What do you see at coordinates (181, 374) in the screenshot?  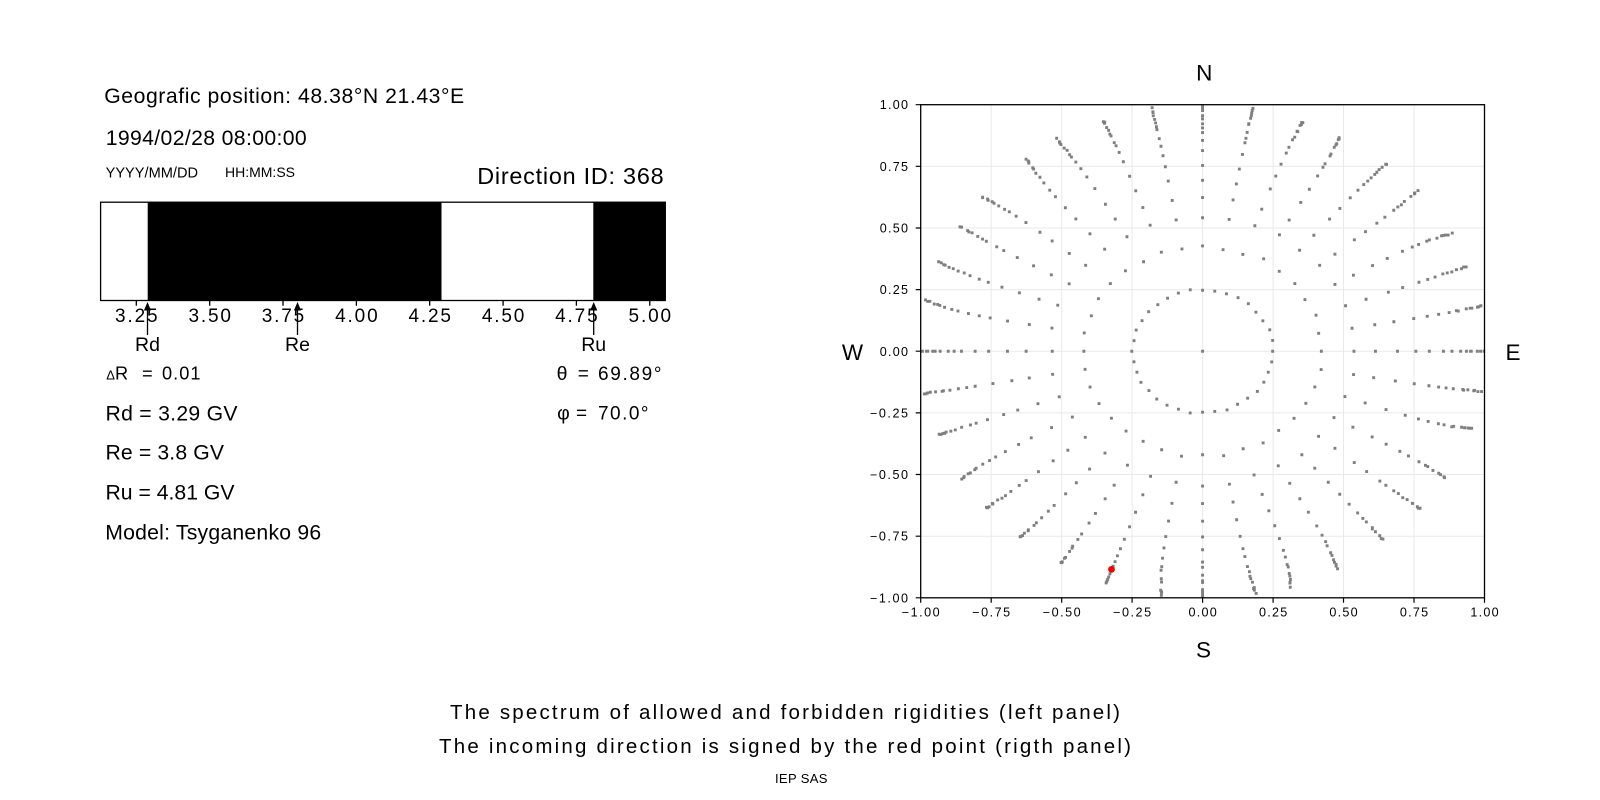 I see `svg-text: 0.01` at bounding box center [181, 374].